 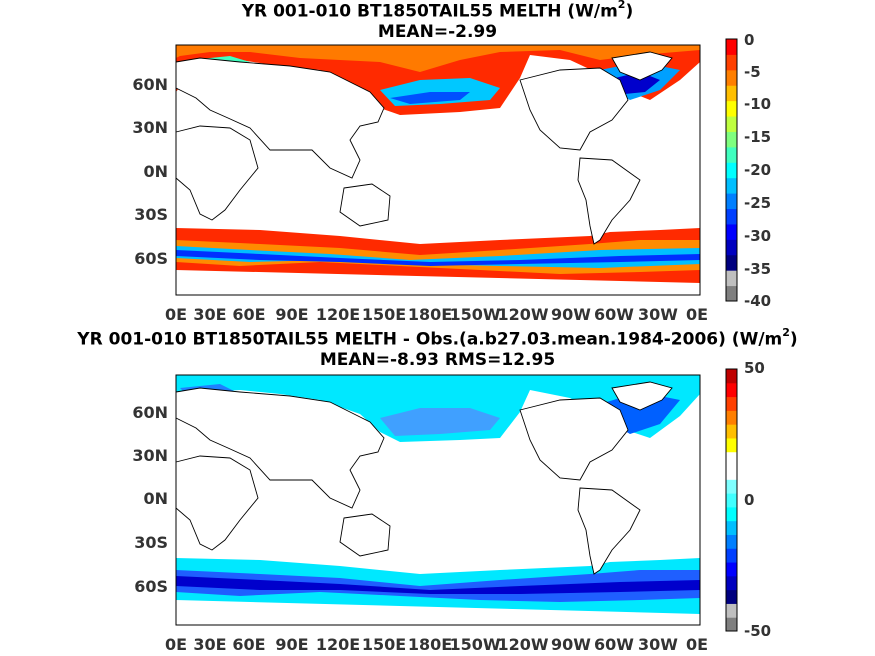 What do you see at coordinates (437, 11) in the screenshot?
I see `map-title: YR 001-010 BT1850TAIL55 MELTH (W/m2)` at bounding box center [437, 11].